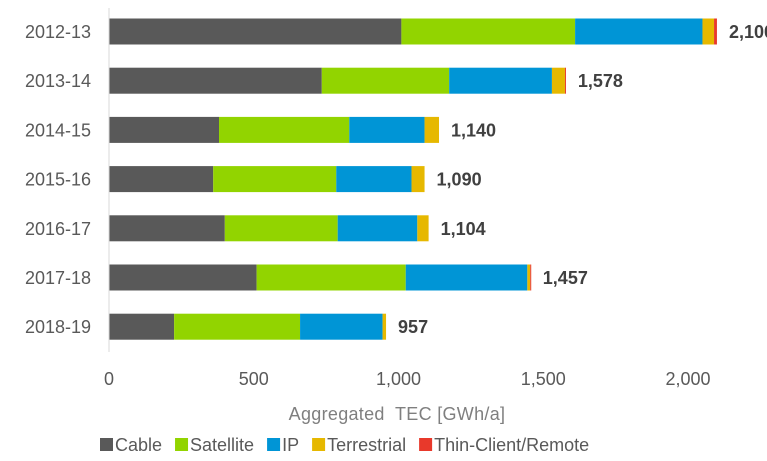 The height and width of the screenshot is (461, 767). I want to click on category-label-2012-13: 2012-13, so click(58, 32).